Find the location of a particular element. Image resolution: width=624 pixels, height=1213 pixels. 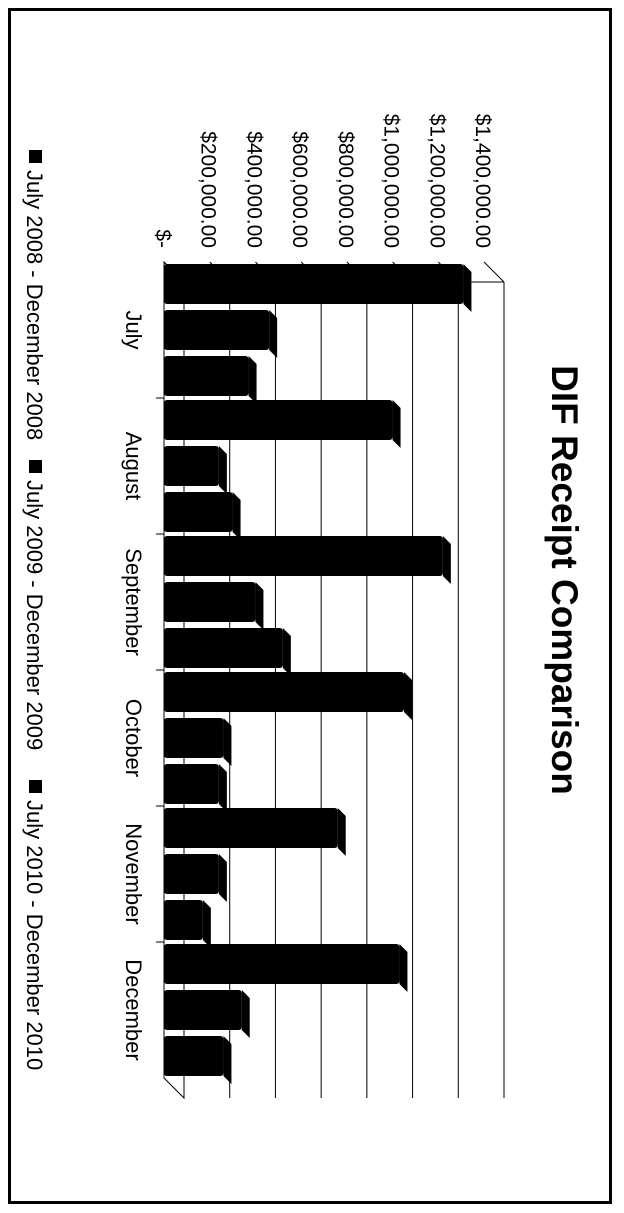

y-tick-label: $400,000.00 is located at coordinates (253, 189).